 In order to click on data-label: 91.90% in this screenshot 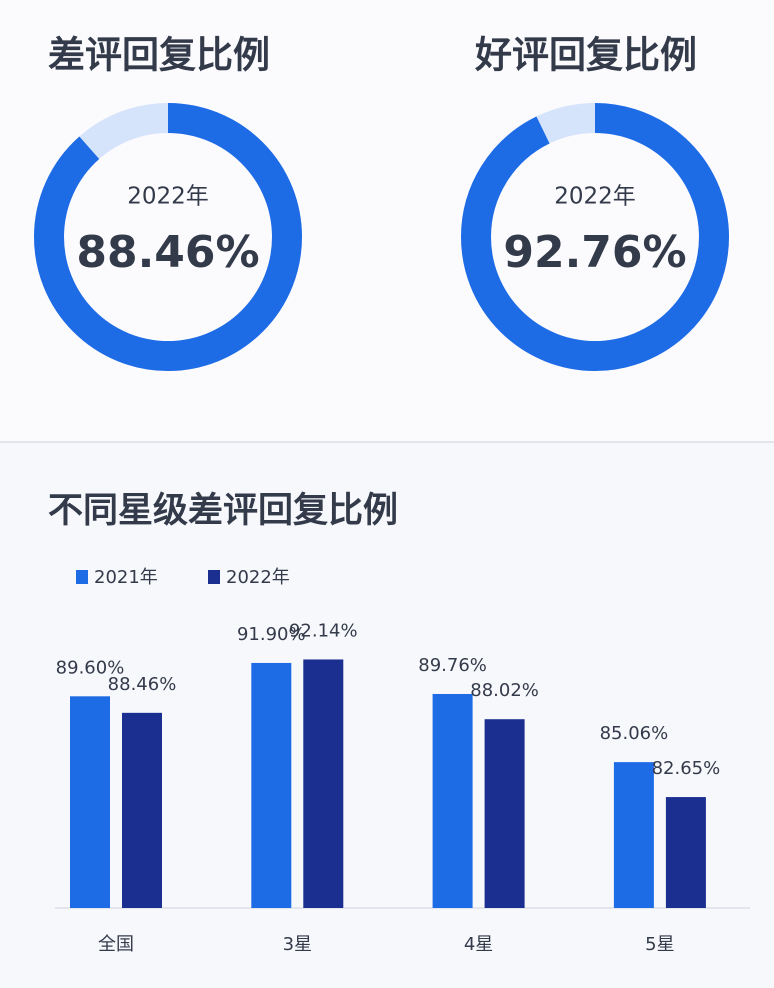, I will do `click(271, 634)`.